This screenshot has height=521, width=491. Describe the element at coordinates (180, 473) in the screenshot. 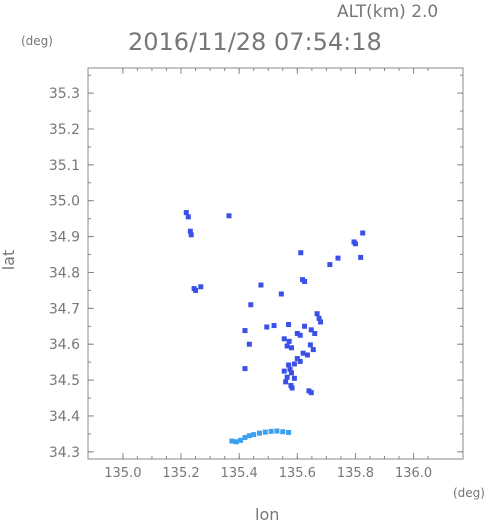

I see `x-tick-label: 135.2` at that location.